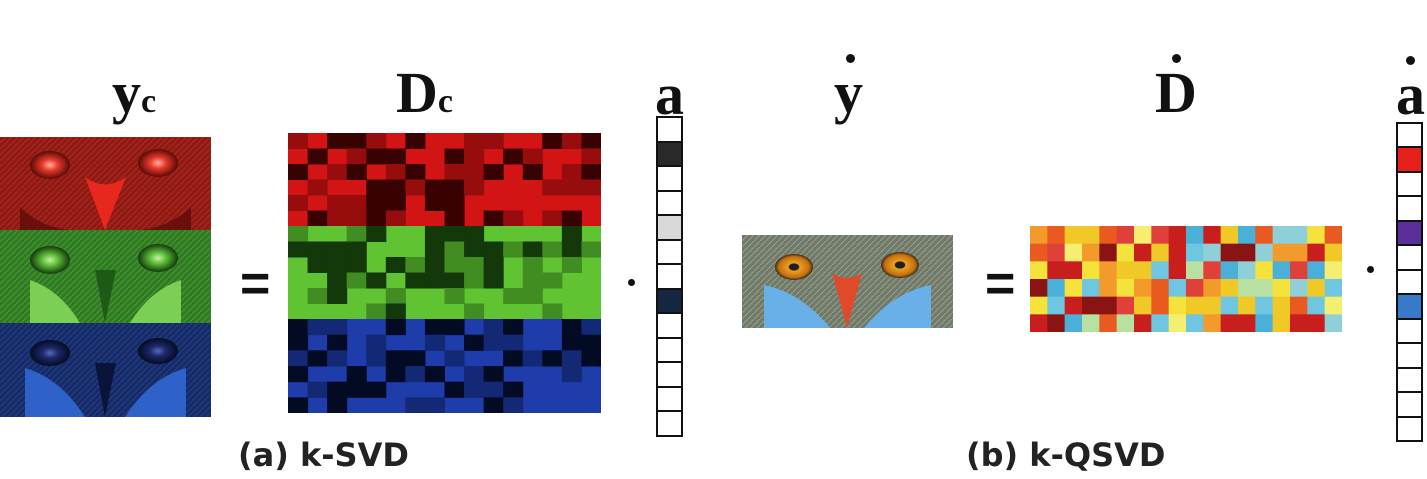  I want to click on label-a-dot-accent, so click(1410, 60).